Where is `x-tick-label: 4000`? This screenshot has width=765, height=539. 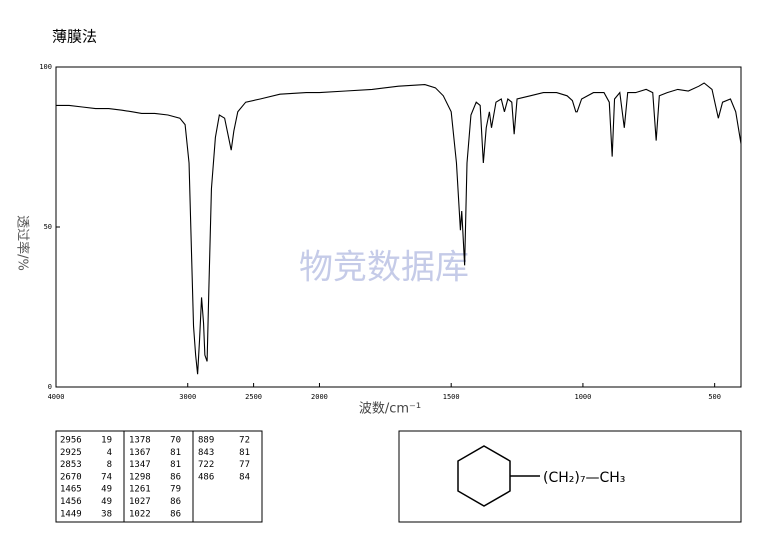
x-tick-label: 4000 is located at coordinates (56, 397).